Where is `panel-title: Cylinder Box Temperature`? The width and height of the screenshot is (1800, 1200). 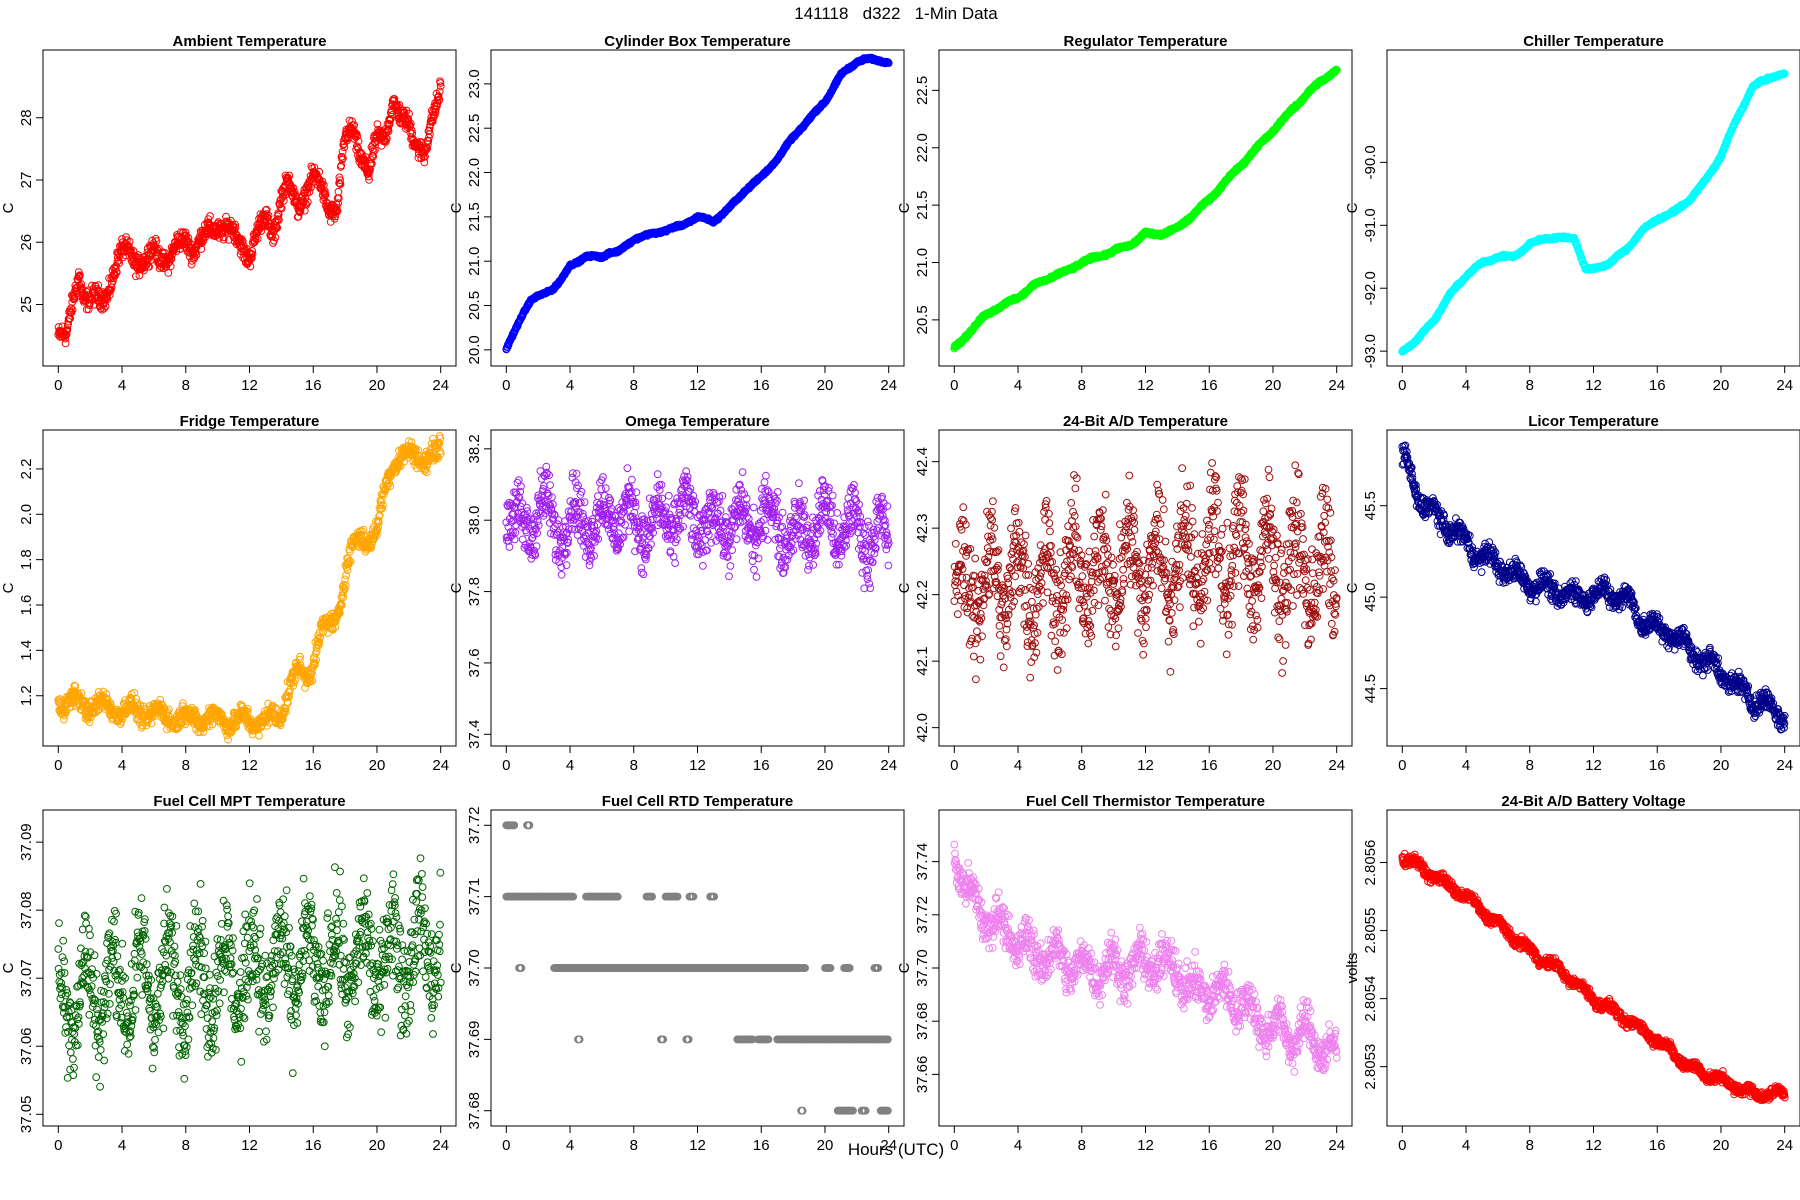
panel-title: Cylinder Box Temperature is located at coordinates (697, 41).